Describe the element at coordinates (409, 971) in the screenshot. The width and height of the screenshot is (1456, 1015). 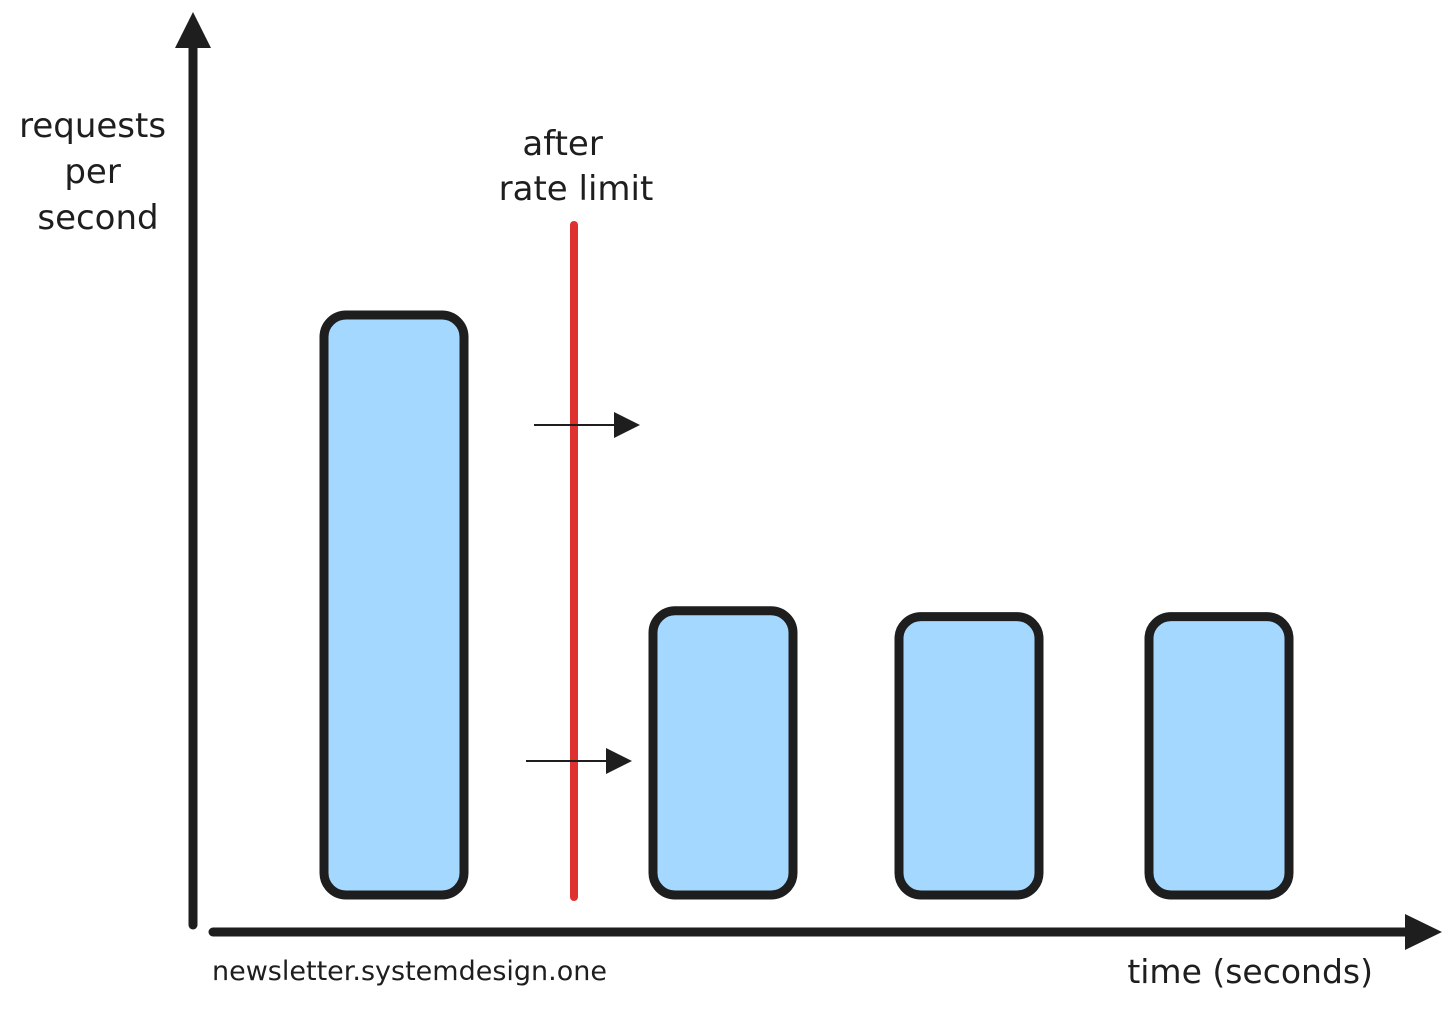
I see `credit-text: newsletter.systemdesign.one` at that location.